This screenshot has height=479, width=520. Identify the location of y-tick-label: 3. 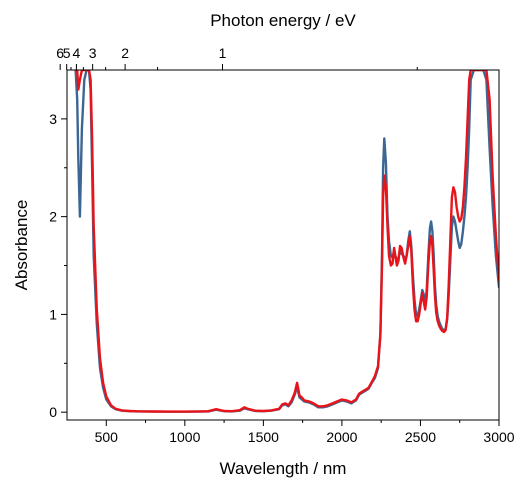
(53, 119).